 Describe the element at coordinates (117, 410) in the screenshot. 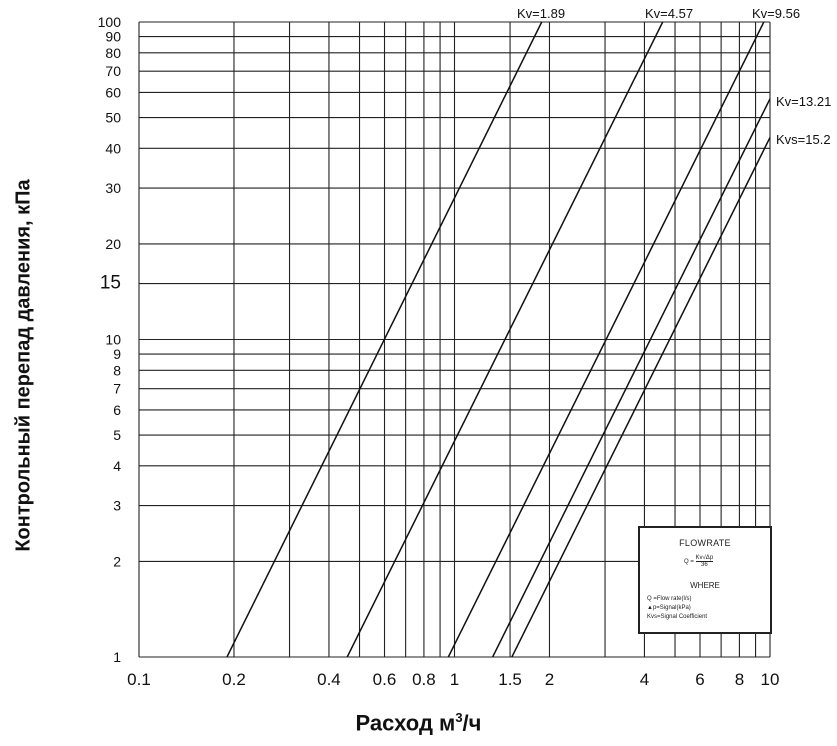

I see `y-tick-label: 6` at that location.